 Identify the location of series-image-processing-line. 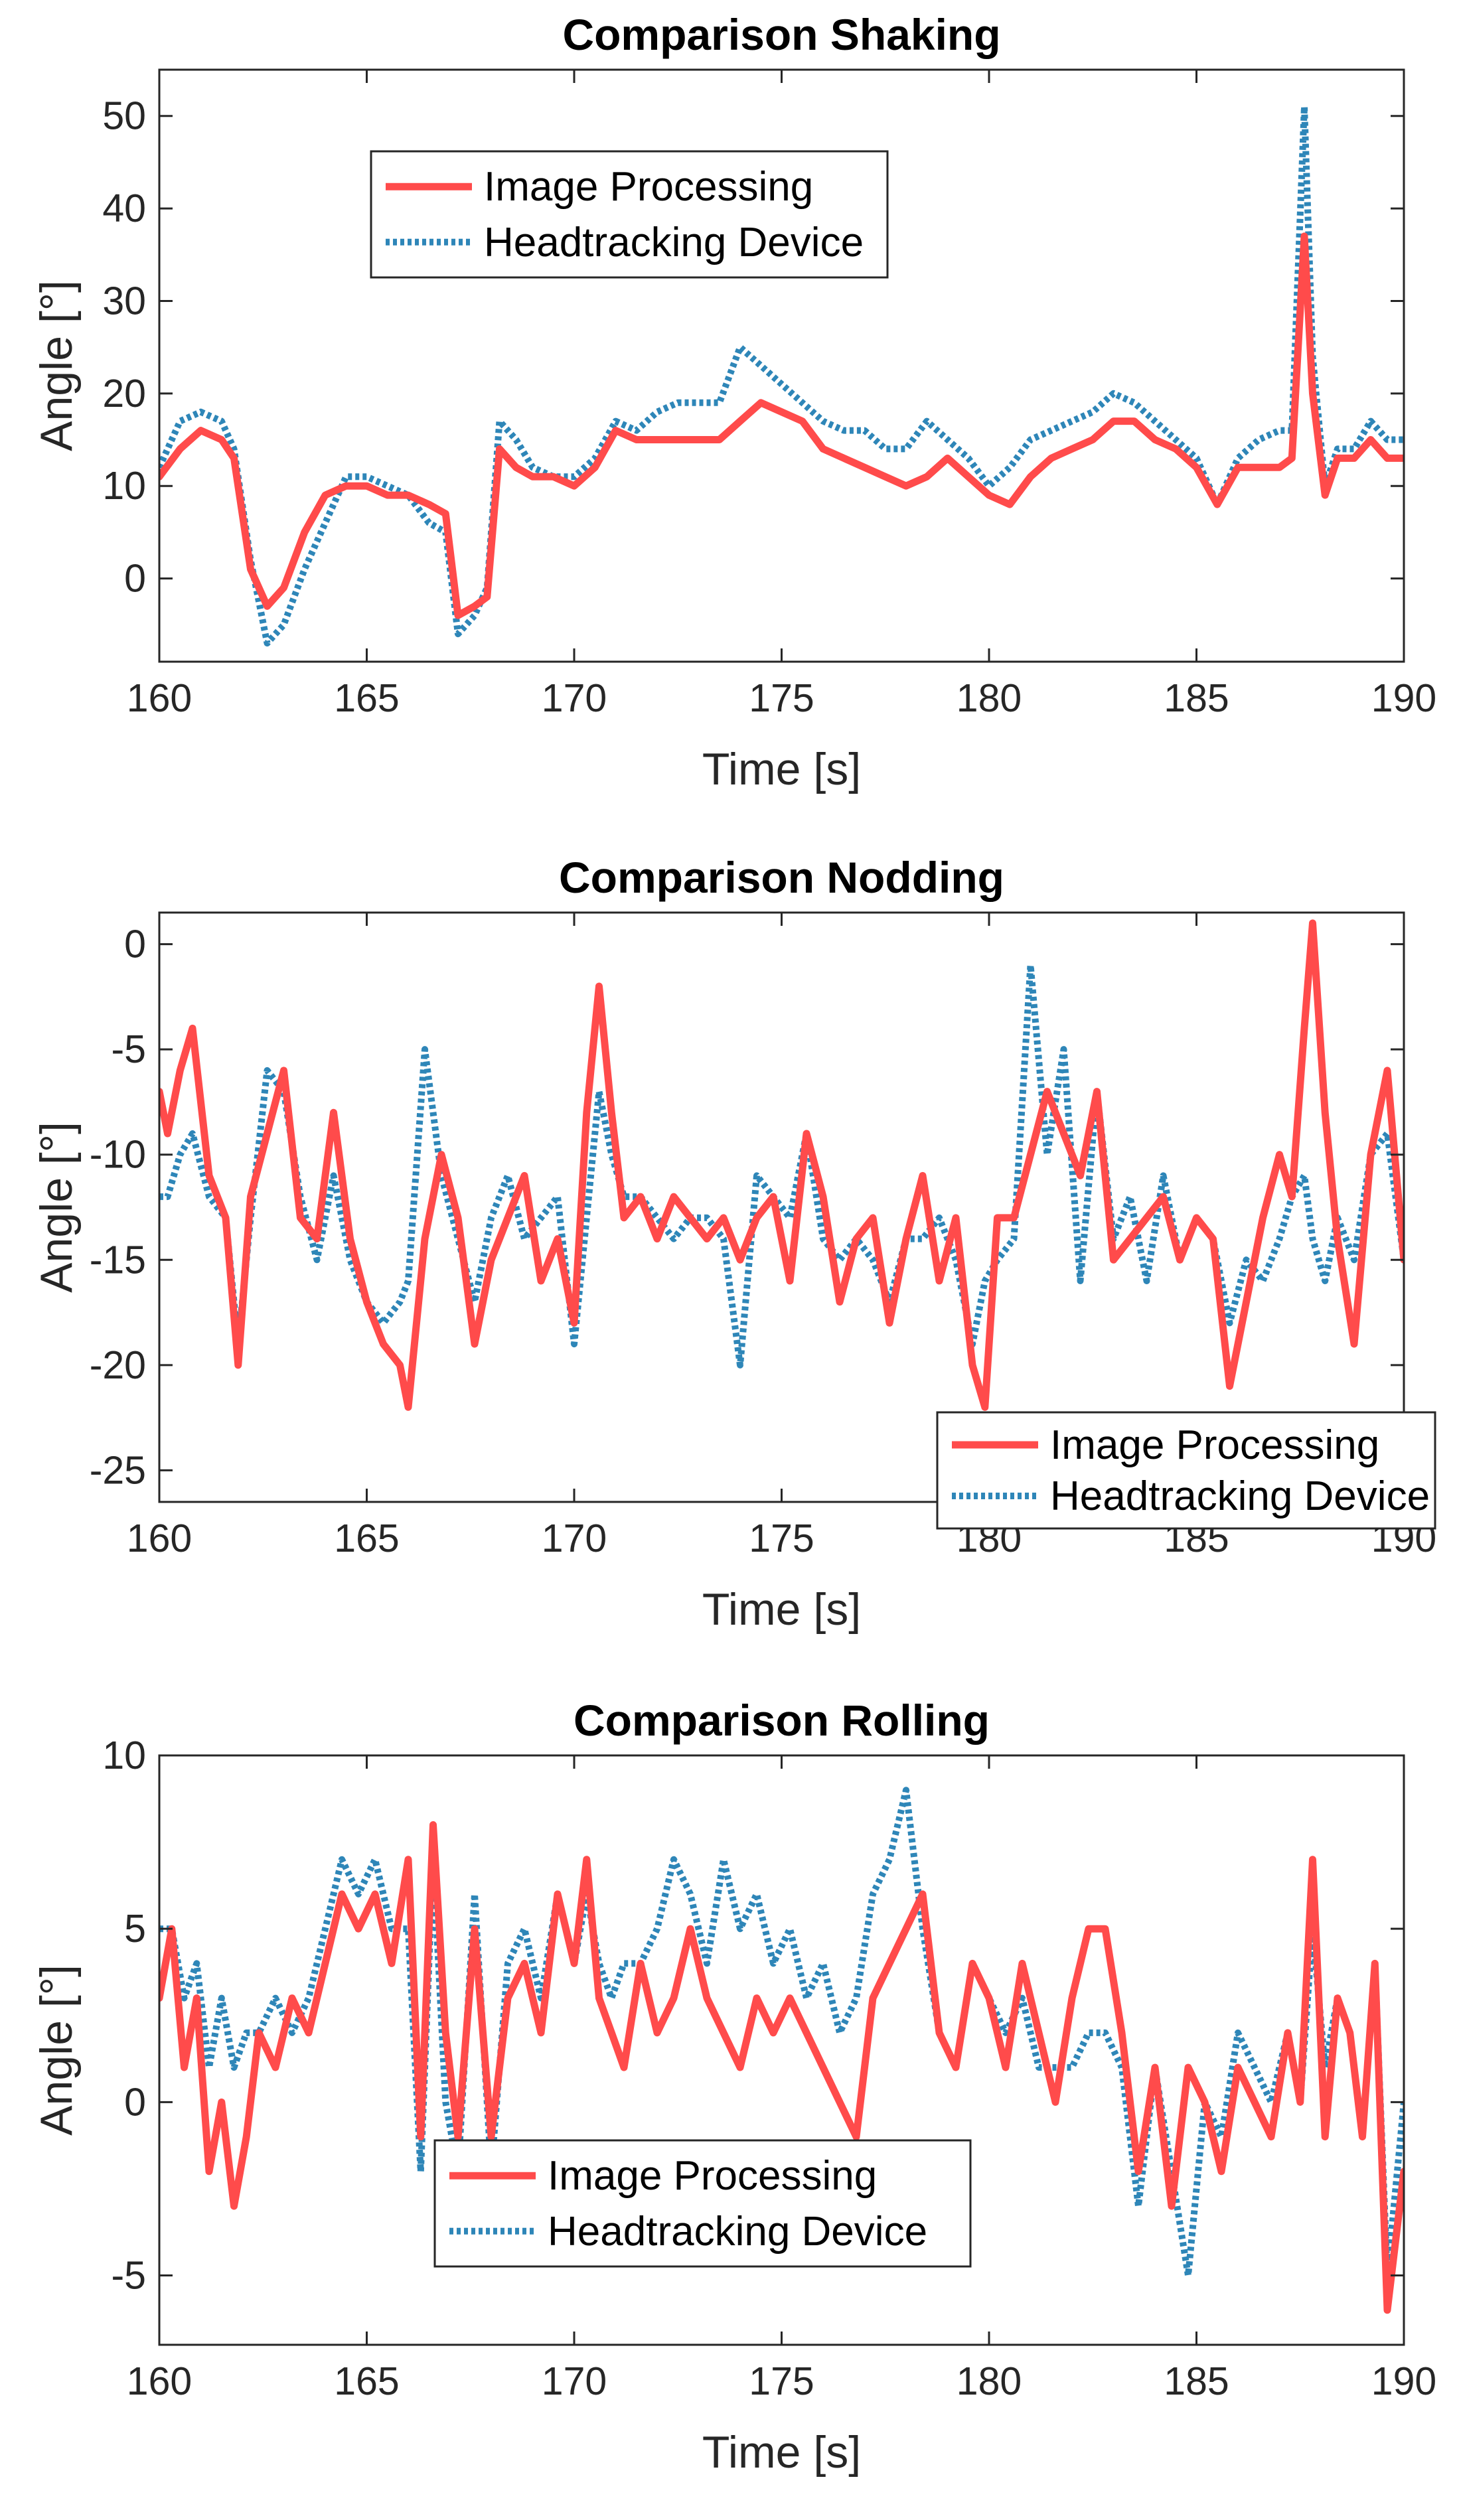
(781, 425).